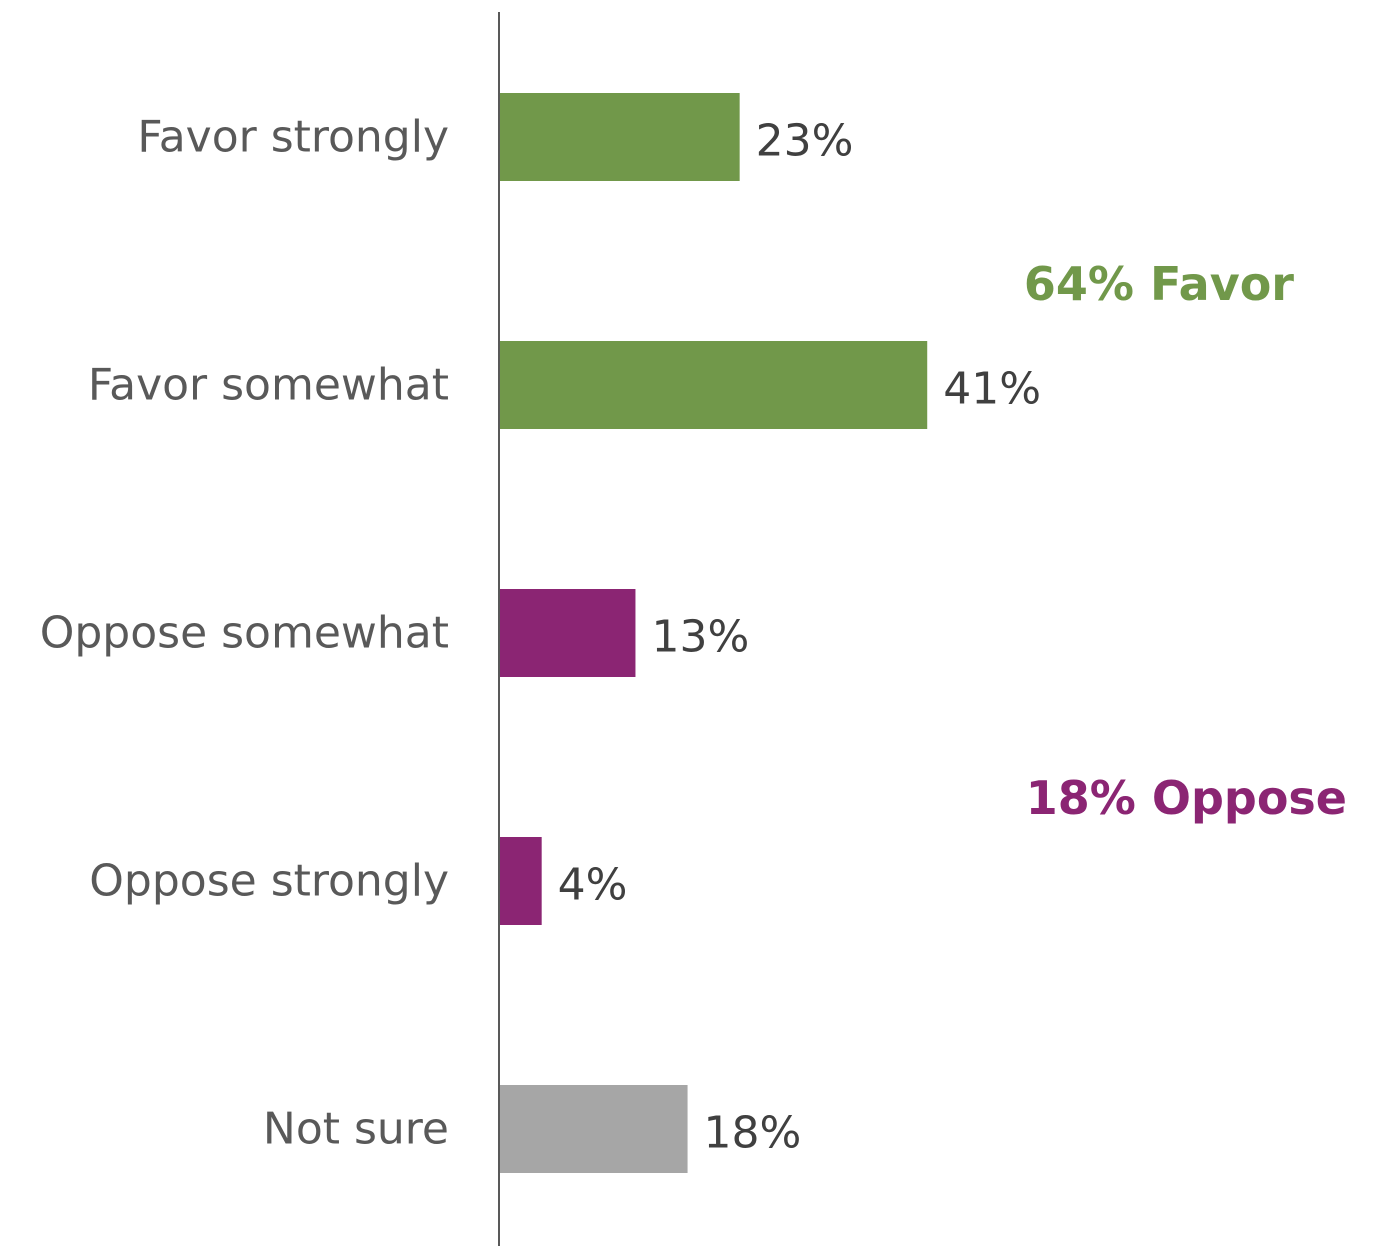 The image size is (1392, 1246). Describe the element at coordinates (568, 633) in the screenshot. I see `bar-oppose-somewhat` at that location.